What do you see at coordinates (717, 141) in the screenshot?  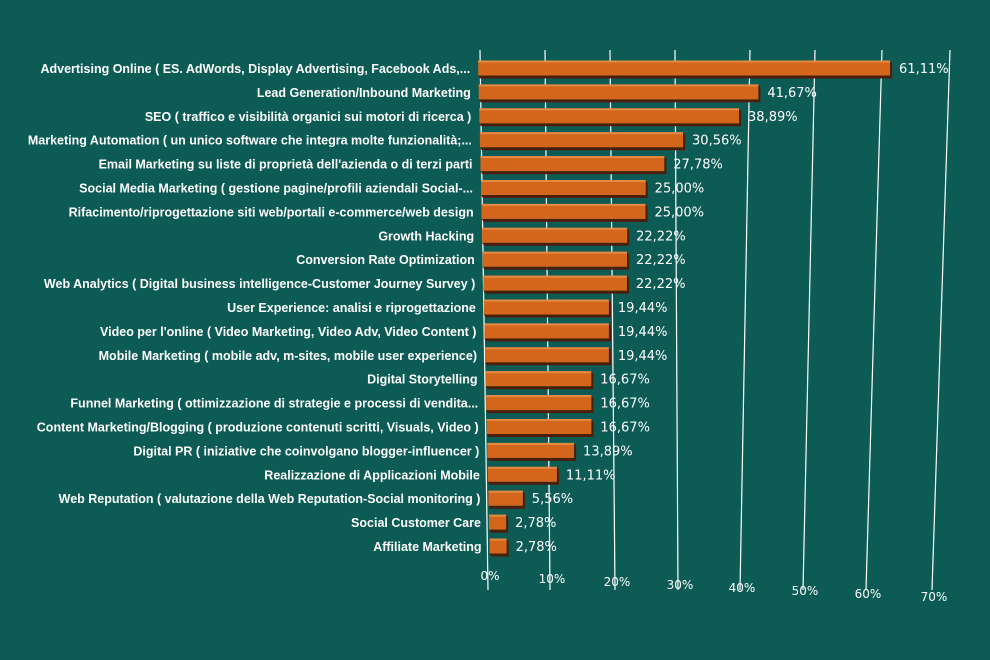 I see `data-label: 30,56%` at bounding box center [717, 141].